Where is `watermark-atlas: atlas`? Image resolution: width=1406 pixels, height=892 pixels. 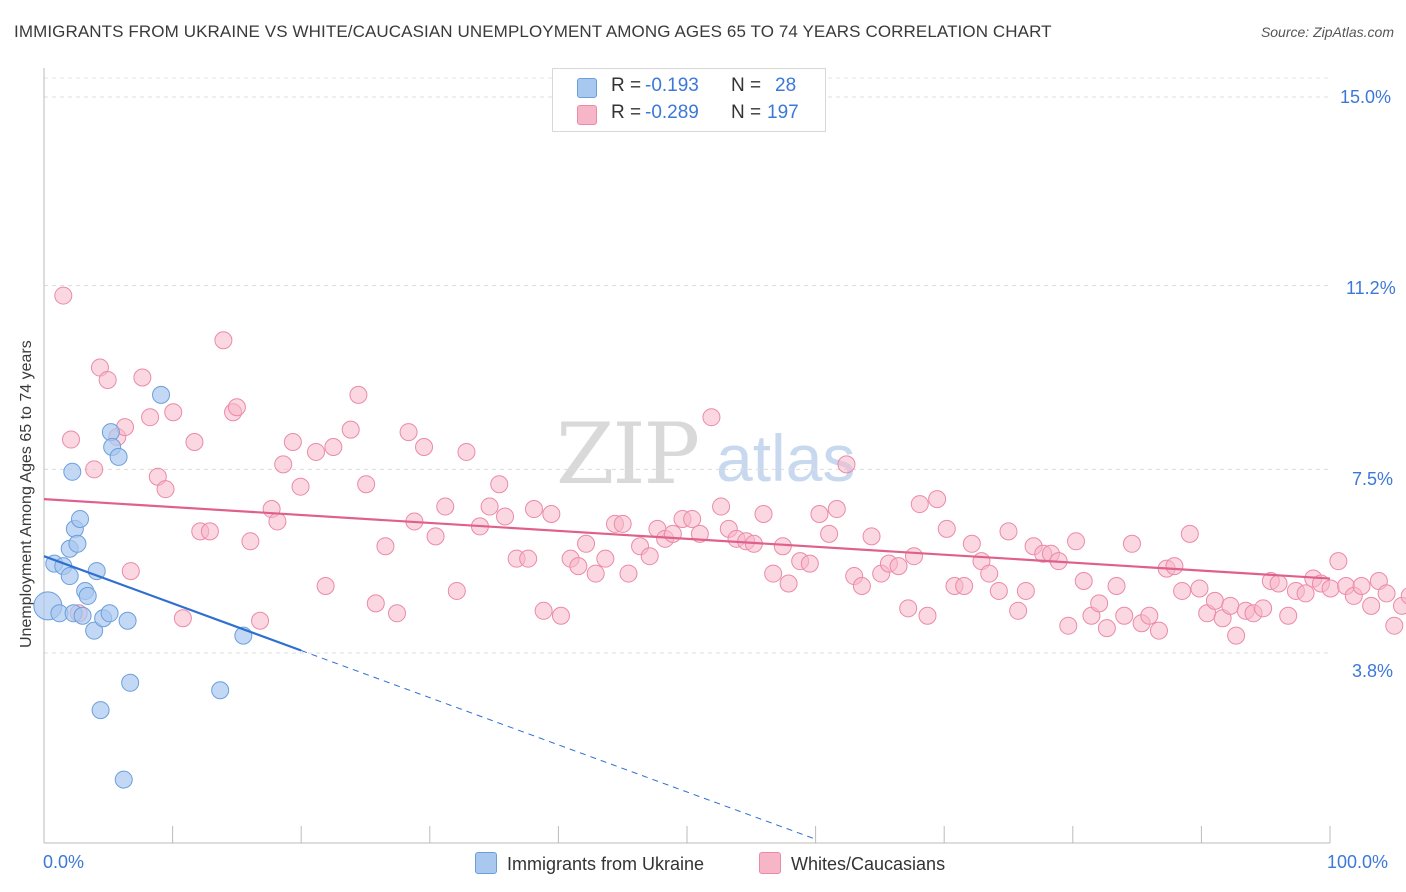
watermark-atlas: atlas is located at coordinates (786, 458).